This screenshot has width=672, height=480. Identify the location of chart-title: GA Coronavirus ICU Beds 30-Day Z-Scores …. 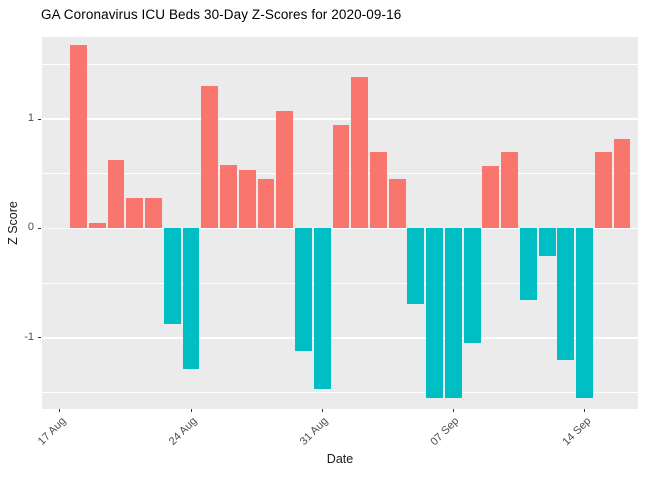
(221, 14).